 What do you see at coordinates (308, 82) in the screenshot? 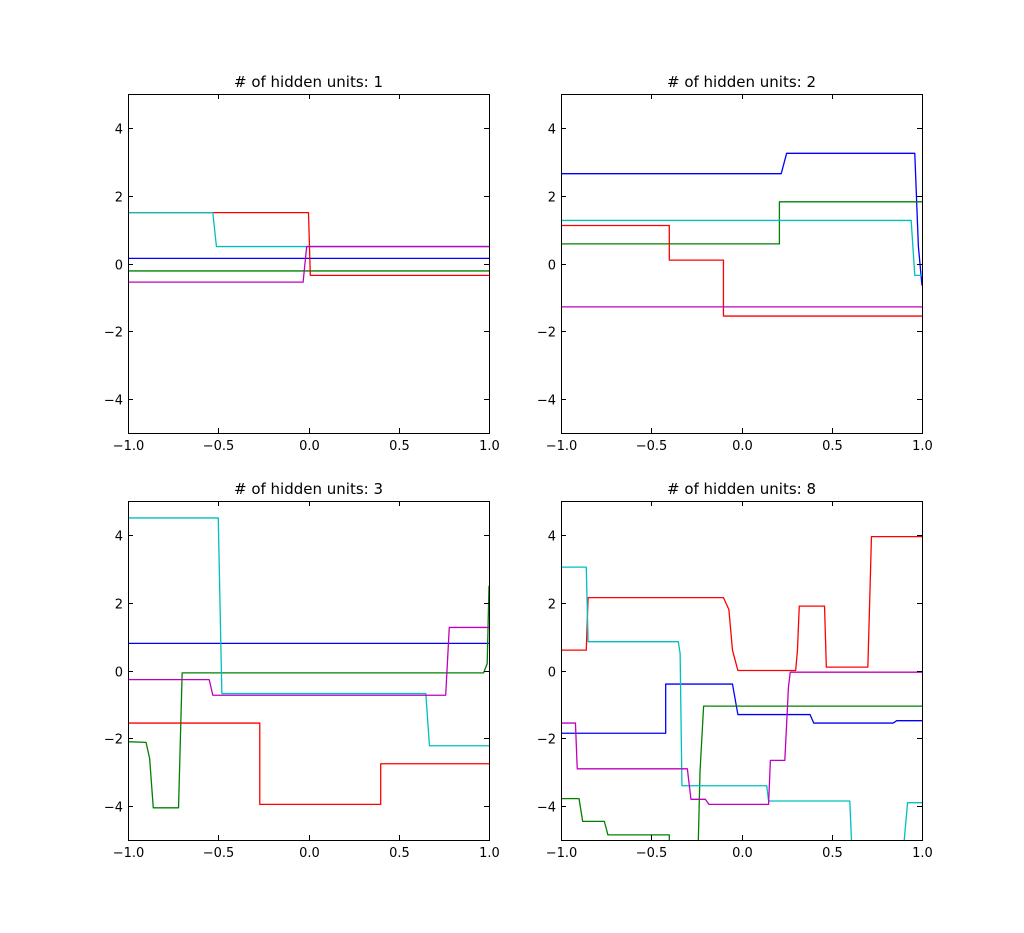
I see `subplot-title: # of hidden units: 1` at bounding box center [308, 82].